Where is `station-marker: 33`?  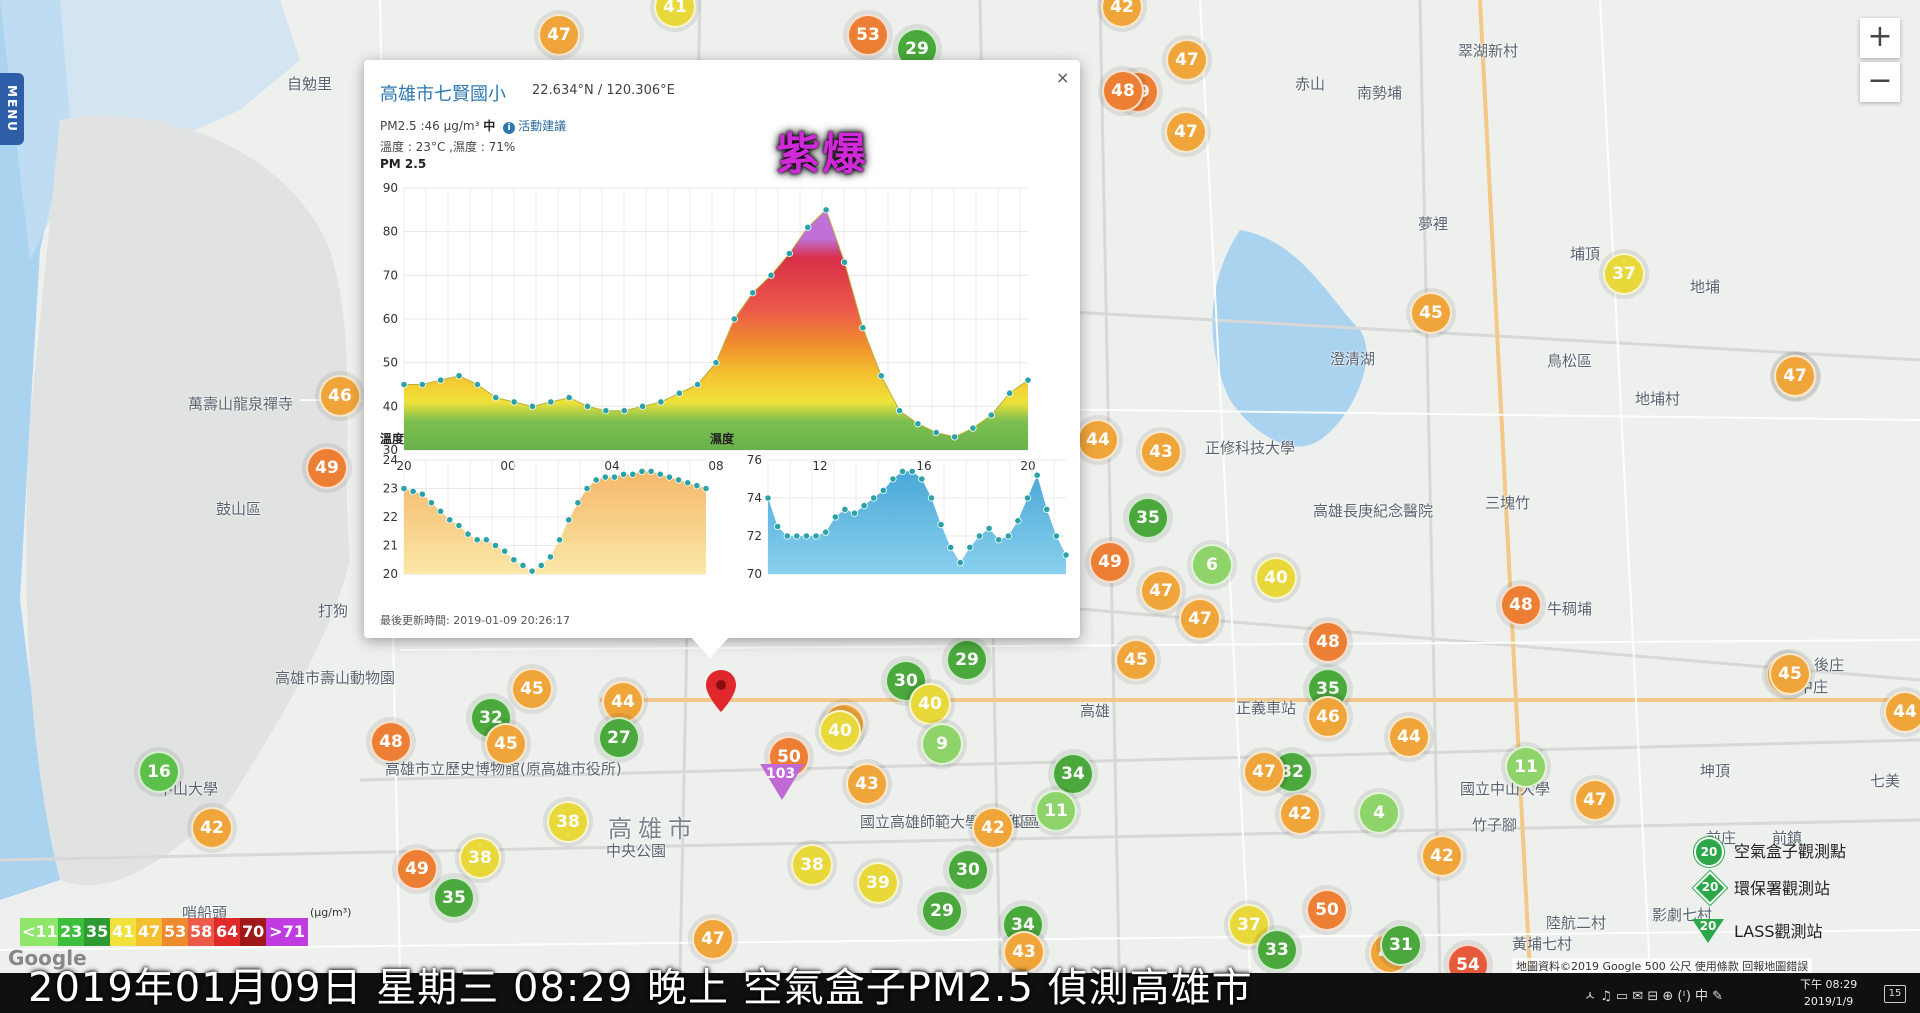 station-marker: 33 is located at coordinates (1277, 950).